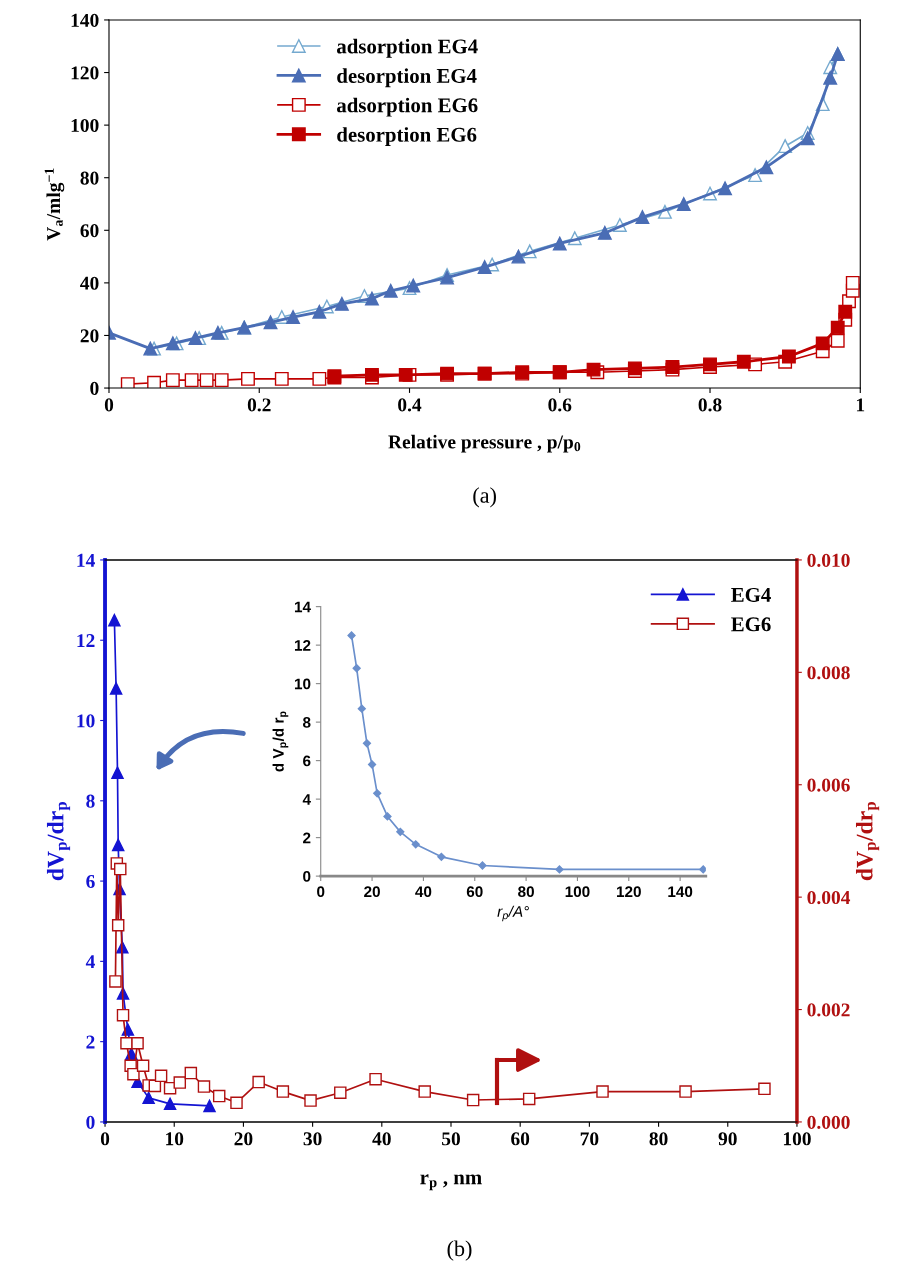  What do you see at coordinates (828, 673) in the screenshot?
I see `y2-tick-label: 0.008` at bounding box center [828, 673].